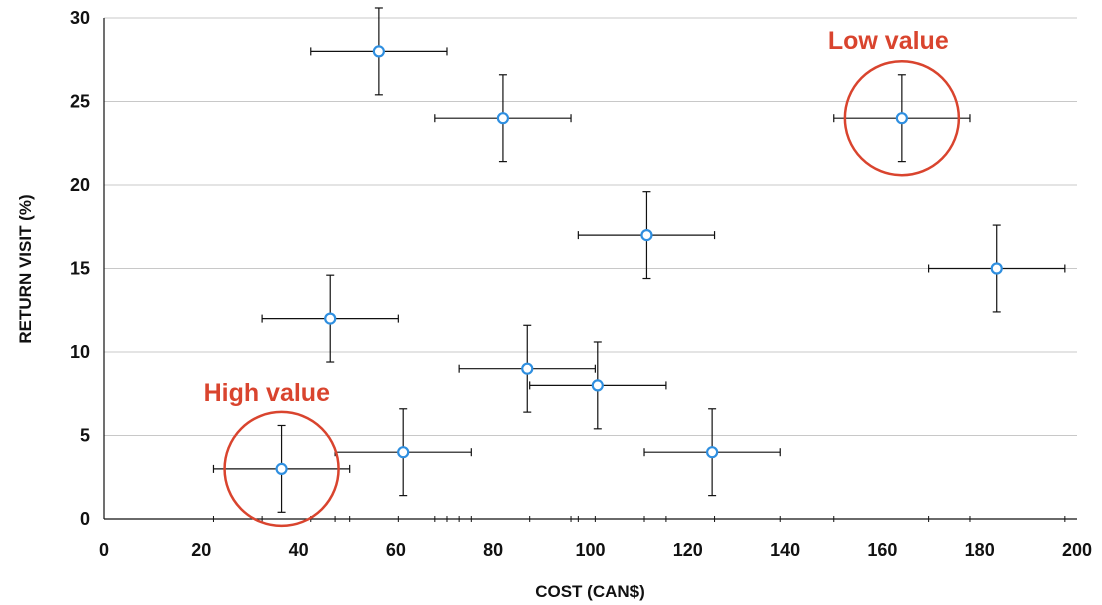 Image resolution: width=1102 pixels, height=605 pixels. I want to click on y-tick-label: 15, so click(80, 269).